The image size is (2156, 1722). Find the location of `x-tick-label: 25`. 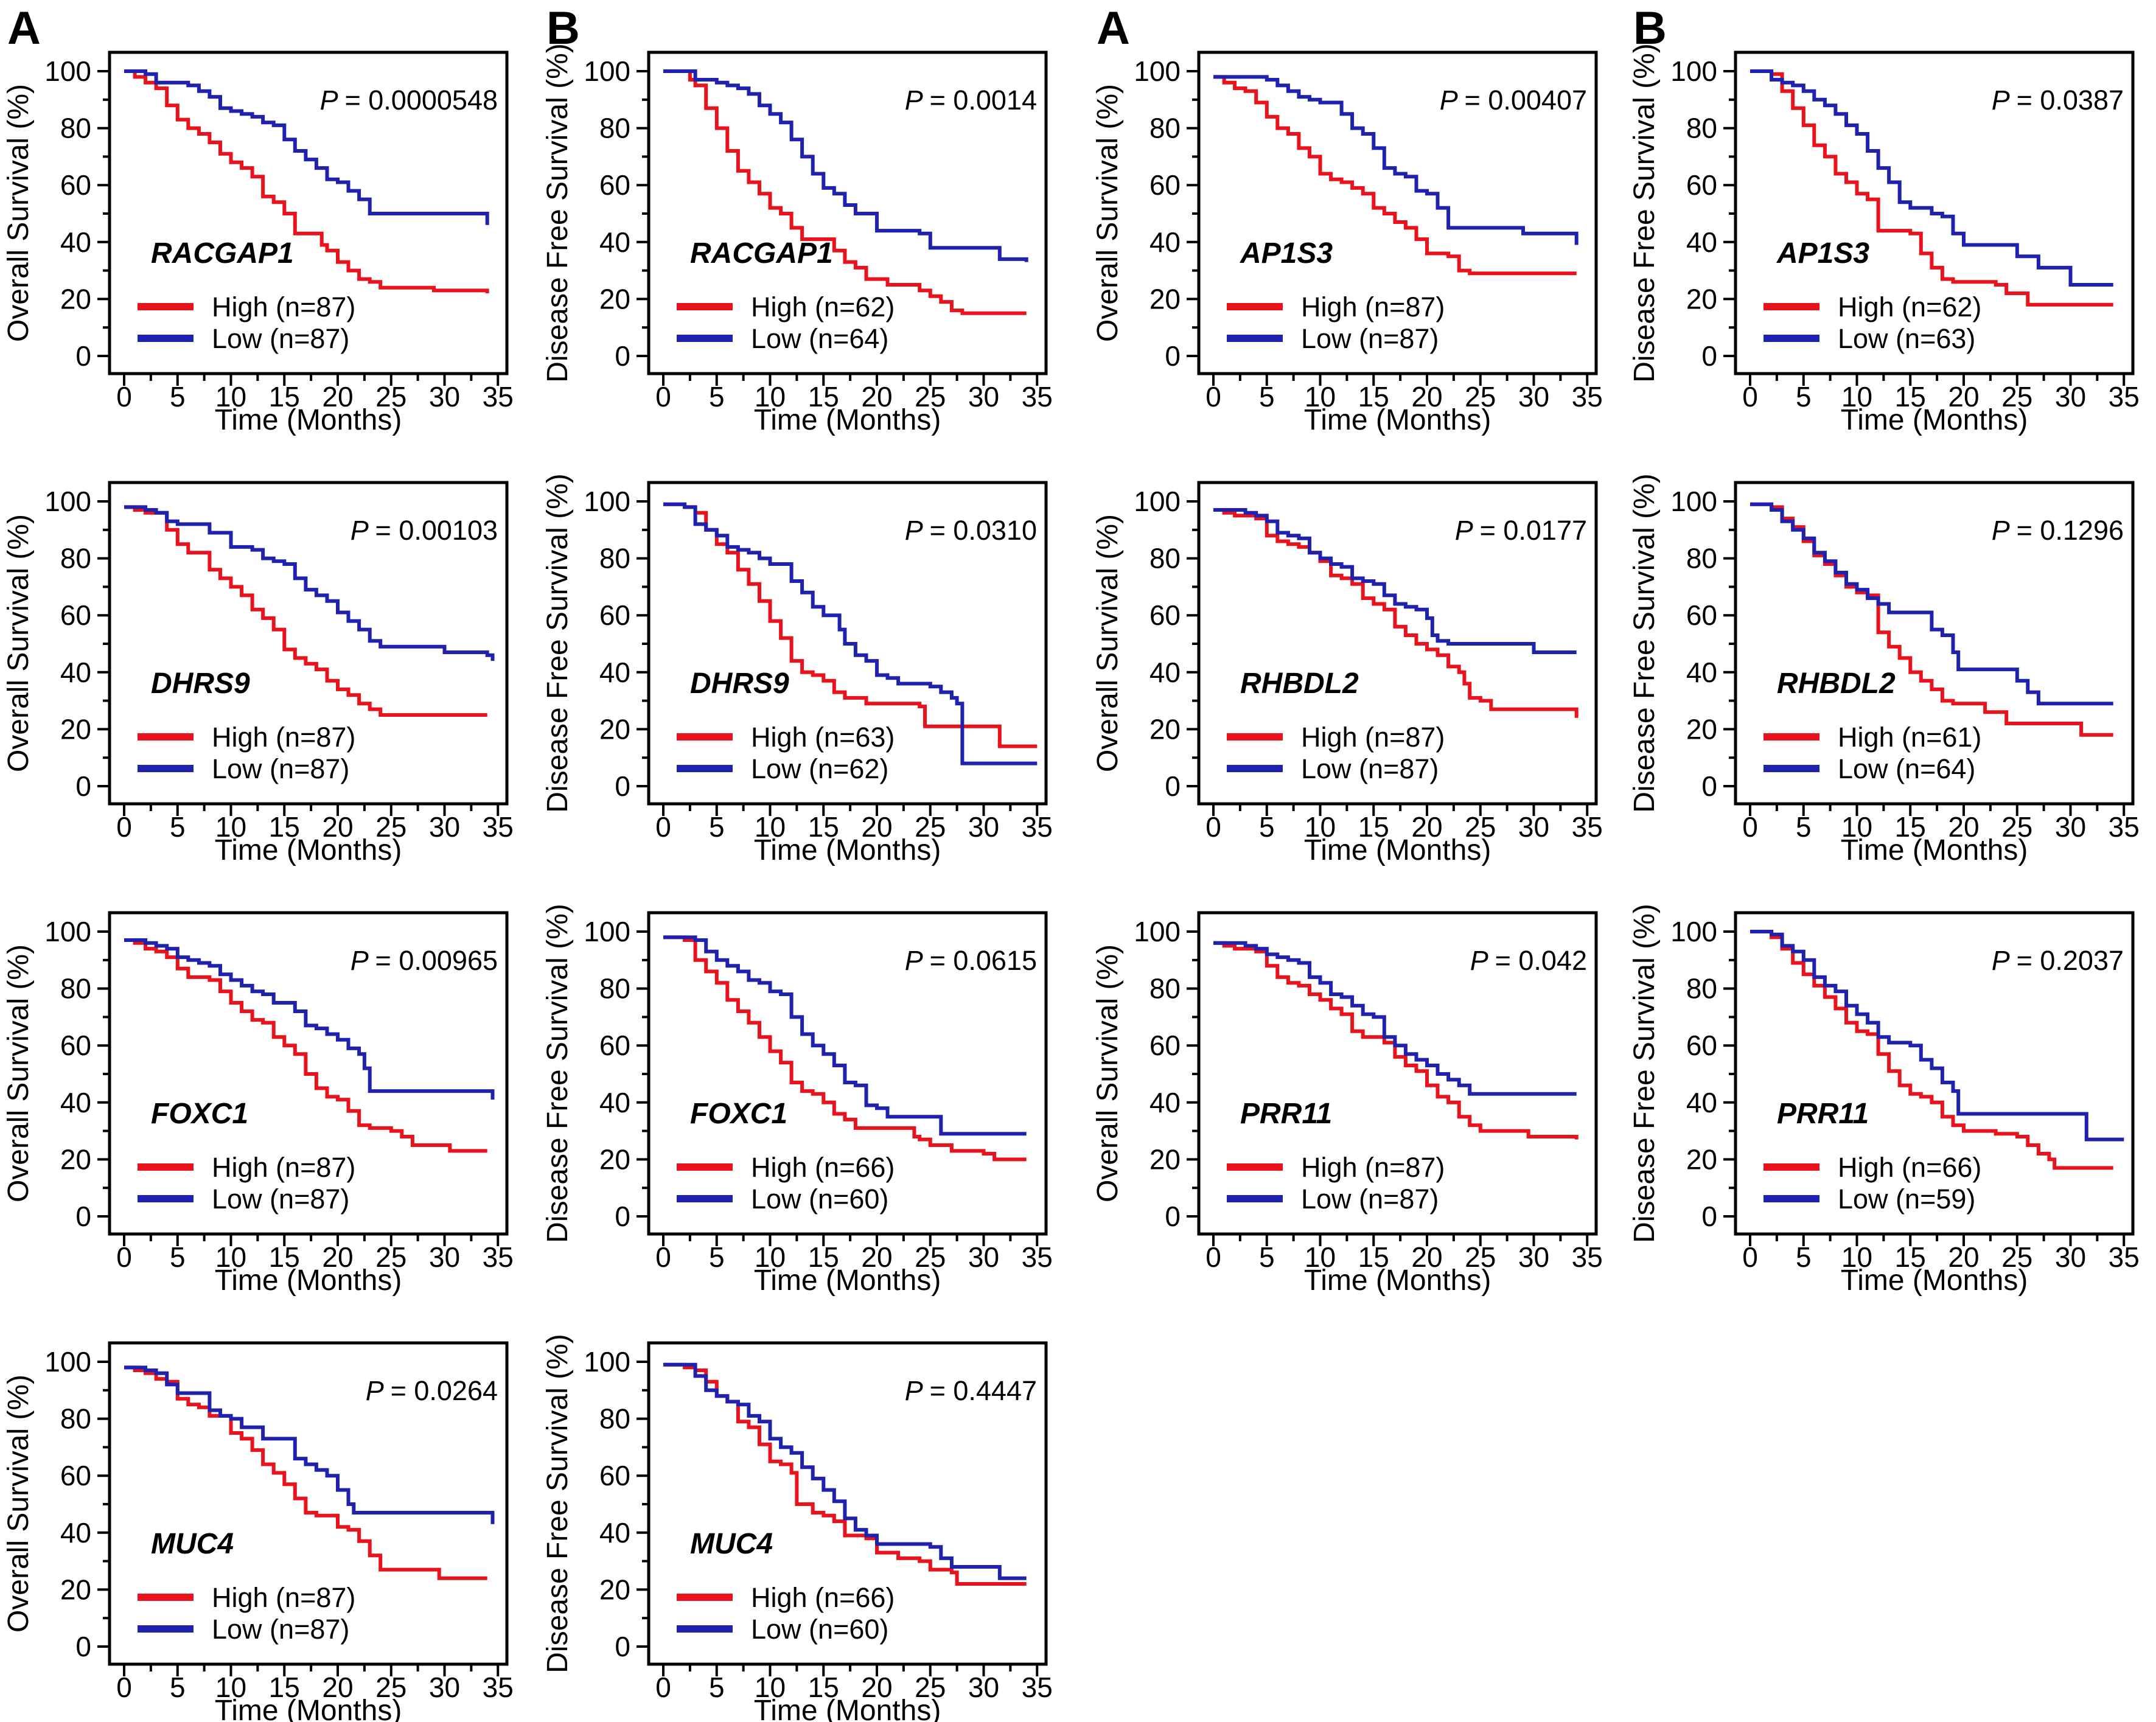

x-tick-label: 25 is located at coordinates (2016, 397).